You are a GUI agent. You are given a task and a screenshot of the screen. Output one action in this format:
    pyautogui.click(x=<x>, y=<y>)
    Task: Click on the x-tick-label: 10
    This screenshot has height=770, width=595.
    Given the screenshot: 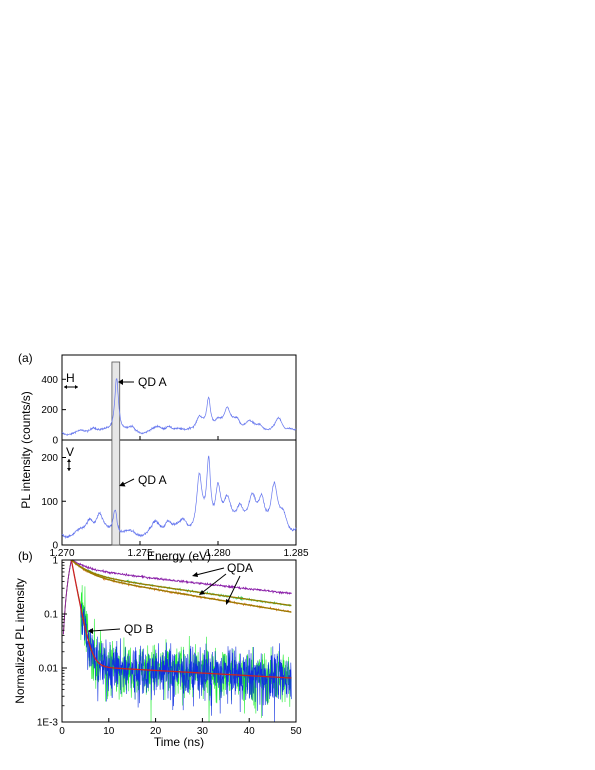 What is the action you would take?
    pyautogui.click(x=109, y=731)
    